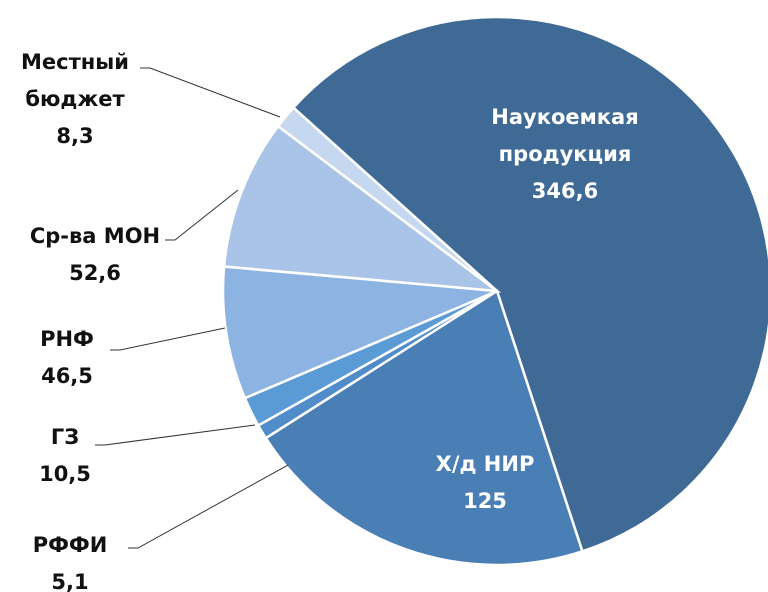  Describe the element at coordinates (485, 501) in the screenshot. I see `value-label: 125` at that location.